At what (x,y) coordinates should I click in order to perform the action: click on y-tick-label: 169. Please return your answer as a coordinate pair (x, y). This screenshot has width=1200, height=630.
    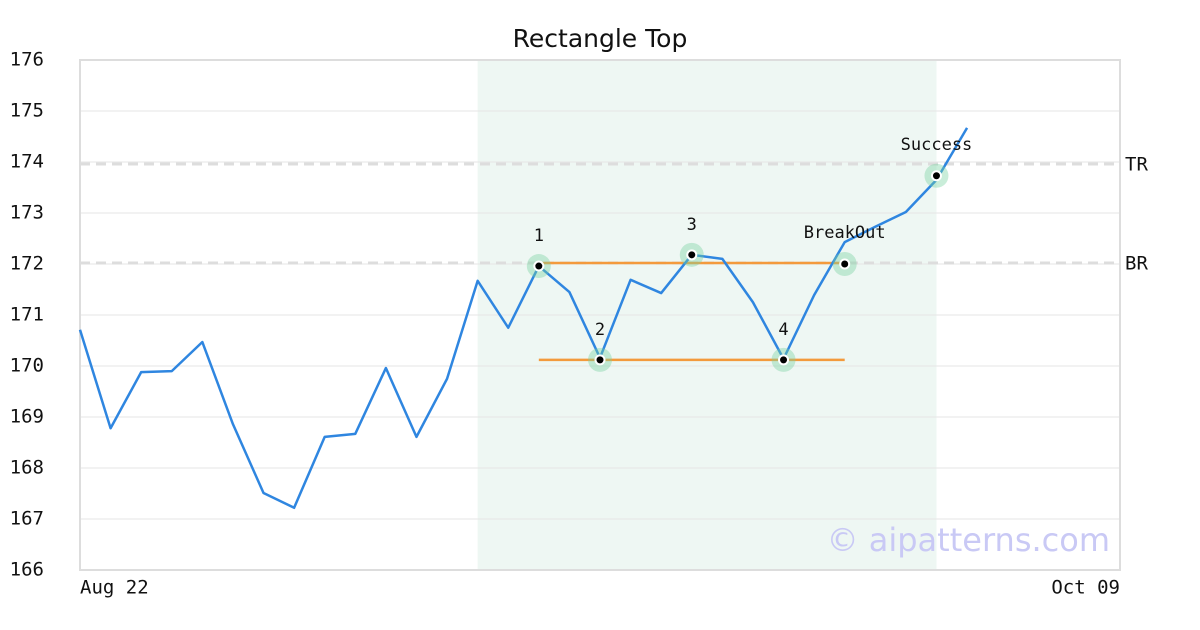
    Looking at the image, I should click on (27, 417).